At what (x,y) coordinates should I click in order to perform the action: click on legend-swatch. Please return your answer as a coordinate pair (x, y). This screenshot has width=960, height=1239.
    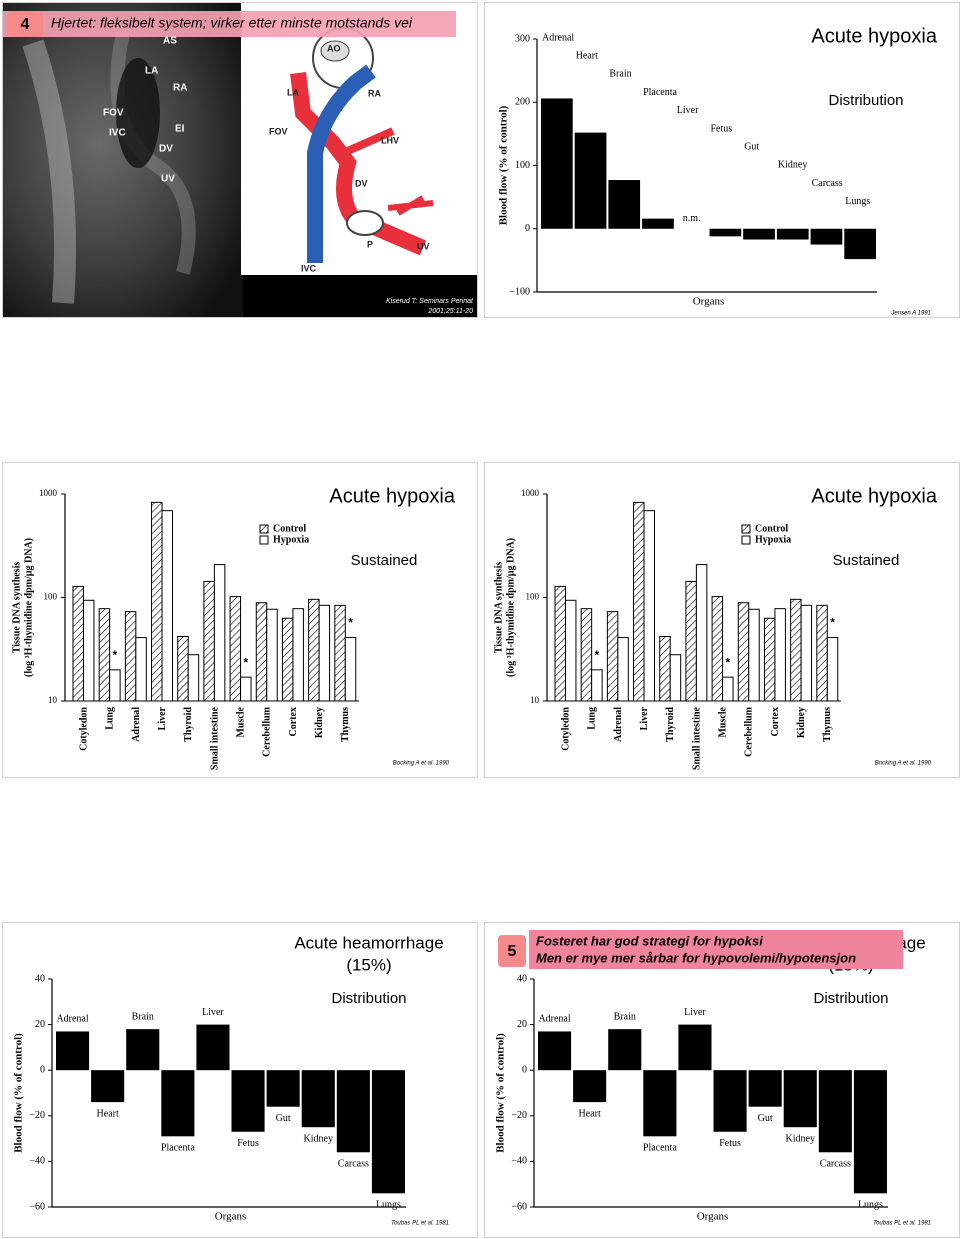
    Looking at the image, I should click on (746, 529).